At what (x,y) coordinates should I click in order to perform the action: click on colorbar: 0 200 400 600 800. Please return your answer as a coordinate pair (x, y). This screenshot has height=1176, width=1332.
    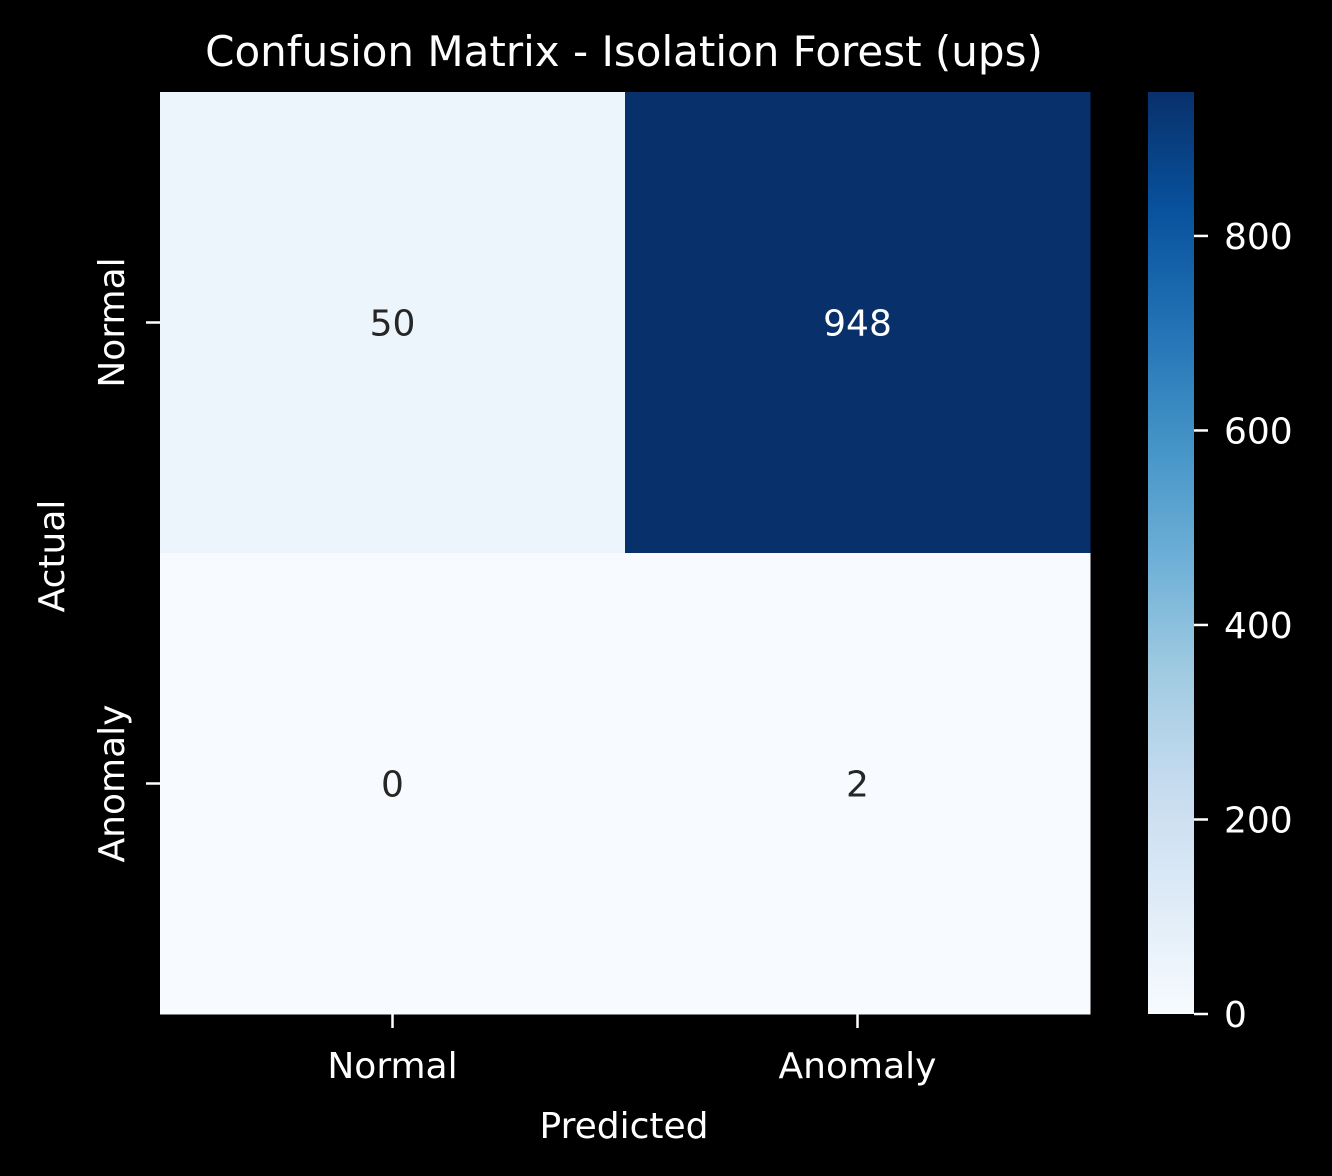
    Looking at the image, I should click on (1220, 564).